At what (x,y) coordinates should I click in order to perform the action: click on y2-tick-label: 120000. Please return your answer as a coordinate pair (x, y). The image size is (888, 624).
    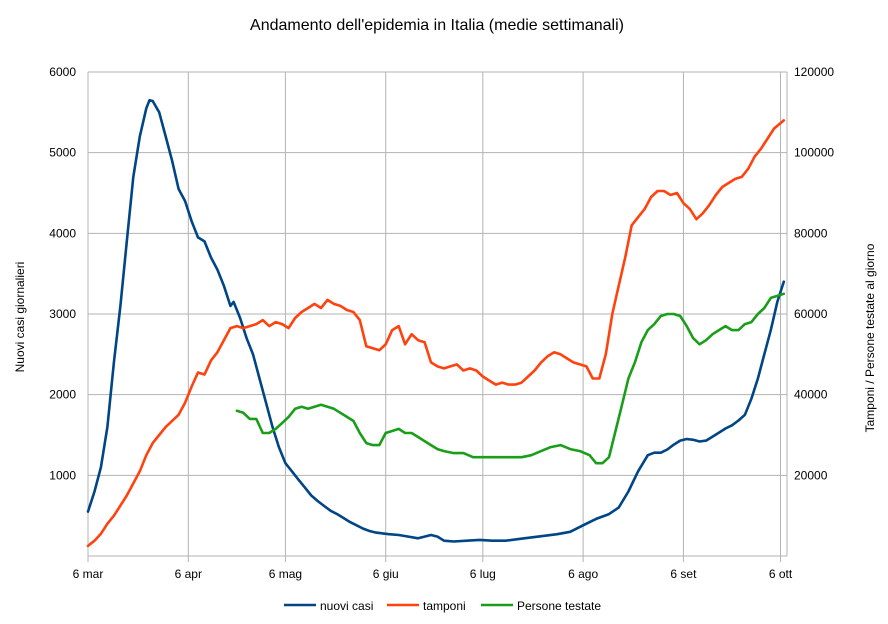
    Looking at the image, I should click on (814, 72).